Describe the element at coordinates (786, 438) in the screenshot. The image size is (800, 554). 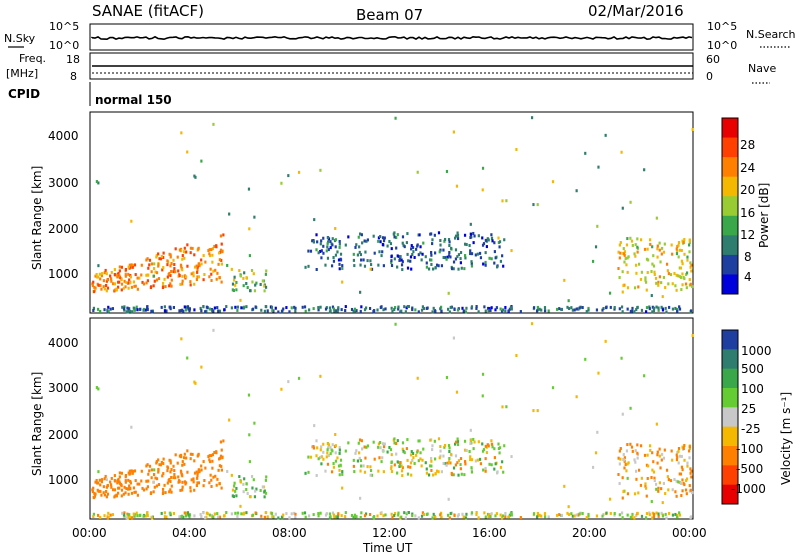
I see `velocity-colorbar-label: Velocity [m s⁻¹]` at that location.